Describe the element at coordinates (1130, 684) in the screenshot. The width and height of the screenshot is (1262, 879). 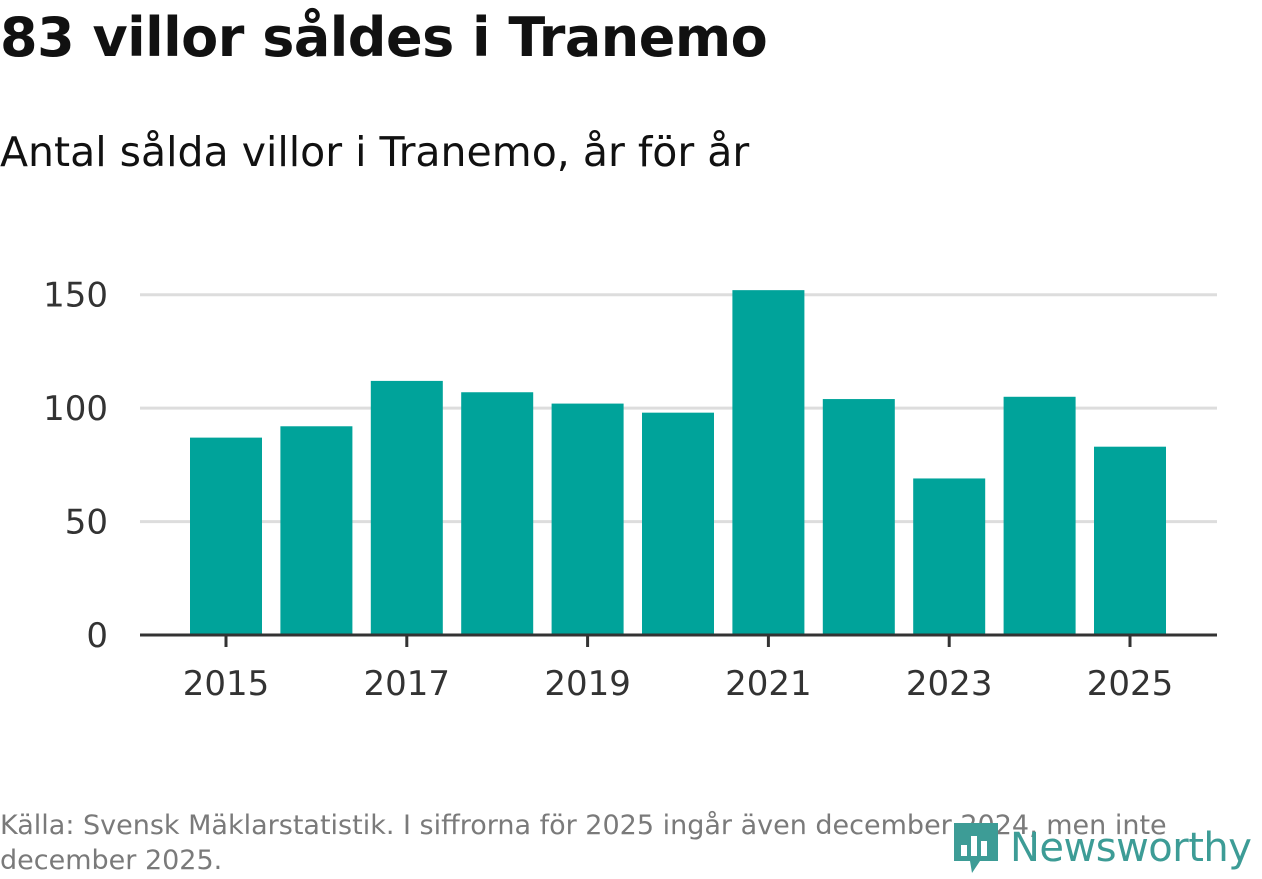
I see `x-tick-label: 2025` at that location.